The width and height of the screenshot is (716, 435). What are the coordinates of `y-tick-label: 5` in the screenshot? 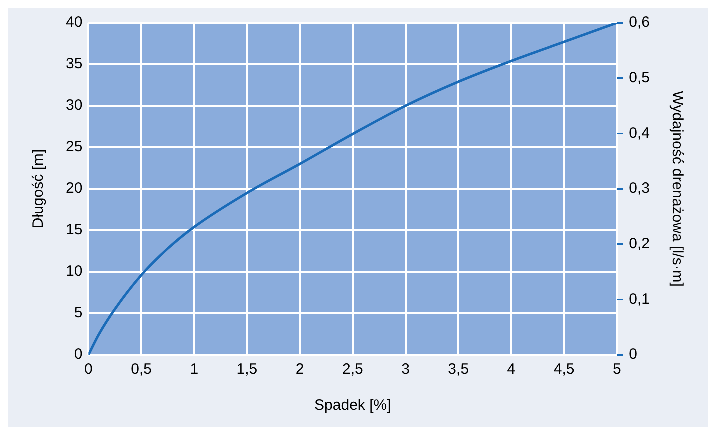 It's located at (78, 313).